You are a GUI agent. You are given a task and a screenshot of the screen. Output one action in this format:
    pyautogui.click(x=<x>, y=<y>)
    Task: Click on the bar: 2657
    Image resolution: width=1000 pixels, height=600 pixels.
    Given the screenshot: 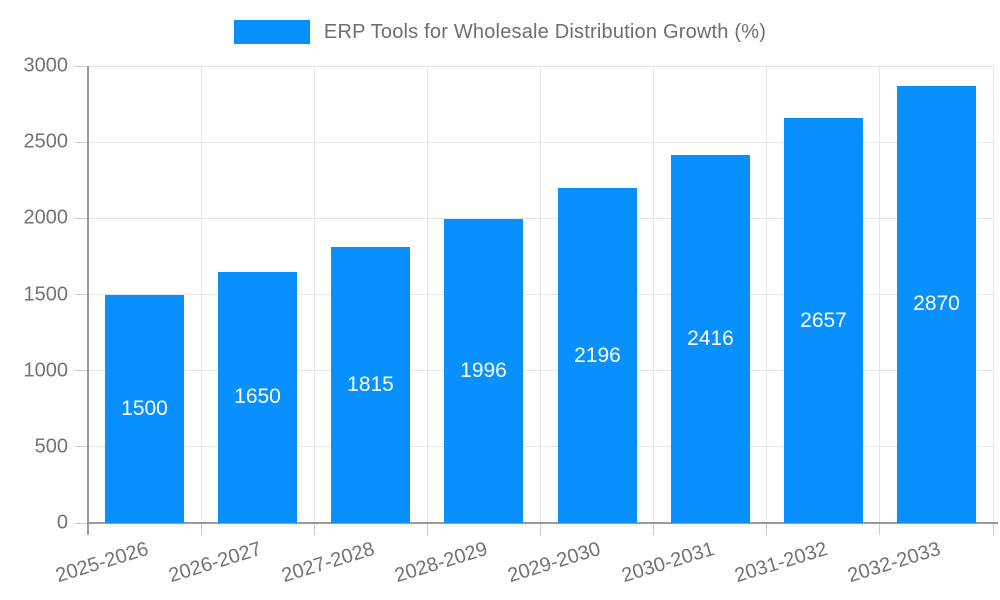 What is the action you would take?
    pyautogui.click(x=823, y=320)
    